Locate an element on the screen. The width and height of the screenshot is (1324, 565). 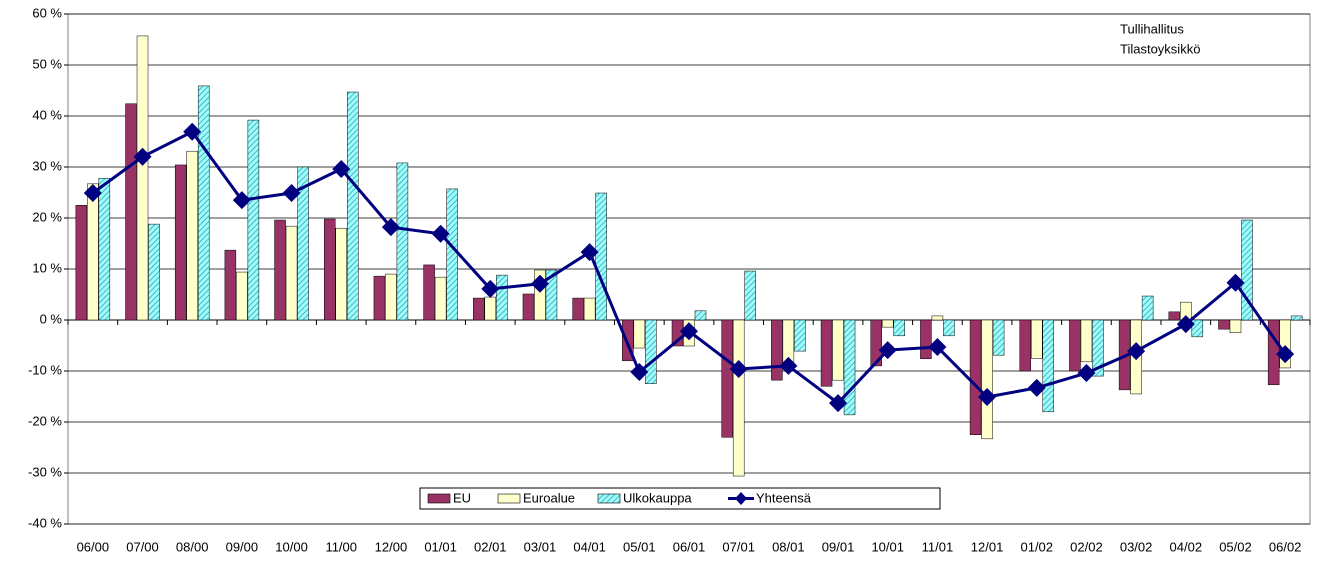
legend-label: Yhteensä is located at coordinates (784, 497).